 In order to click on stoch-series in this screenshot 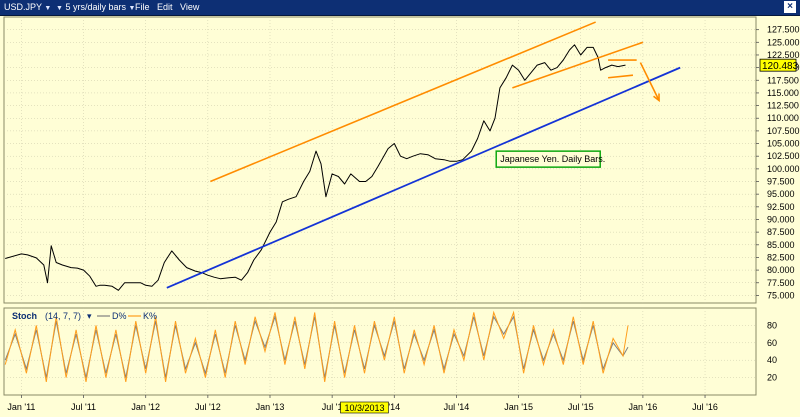, I will do `click(316, 346)`.